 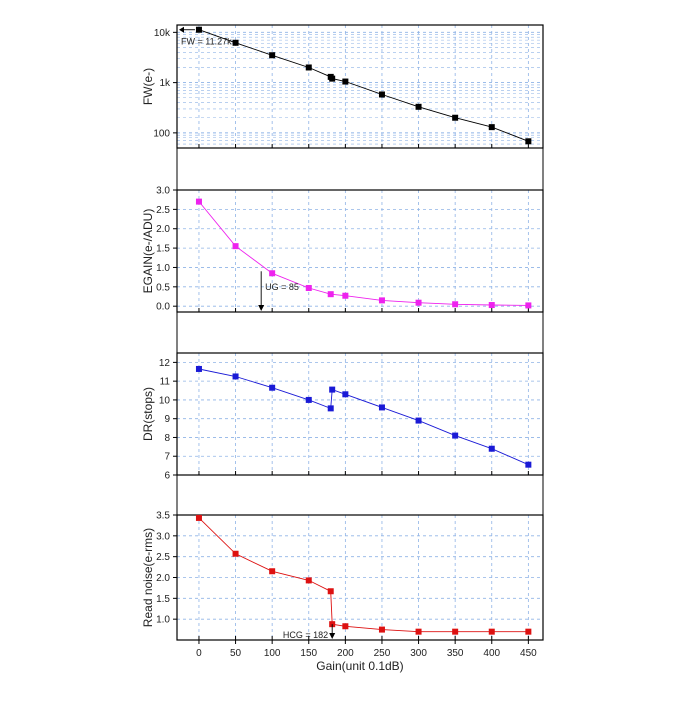 What do you see at coordinates (163, 307) in the screenshot?
I see `y-tick-label: 0.0` at bounding box center [163, 307].